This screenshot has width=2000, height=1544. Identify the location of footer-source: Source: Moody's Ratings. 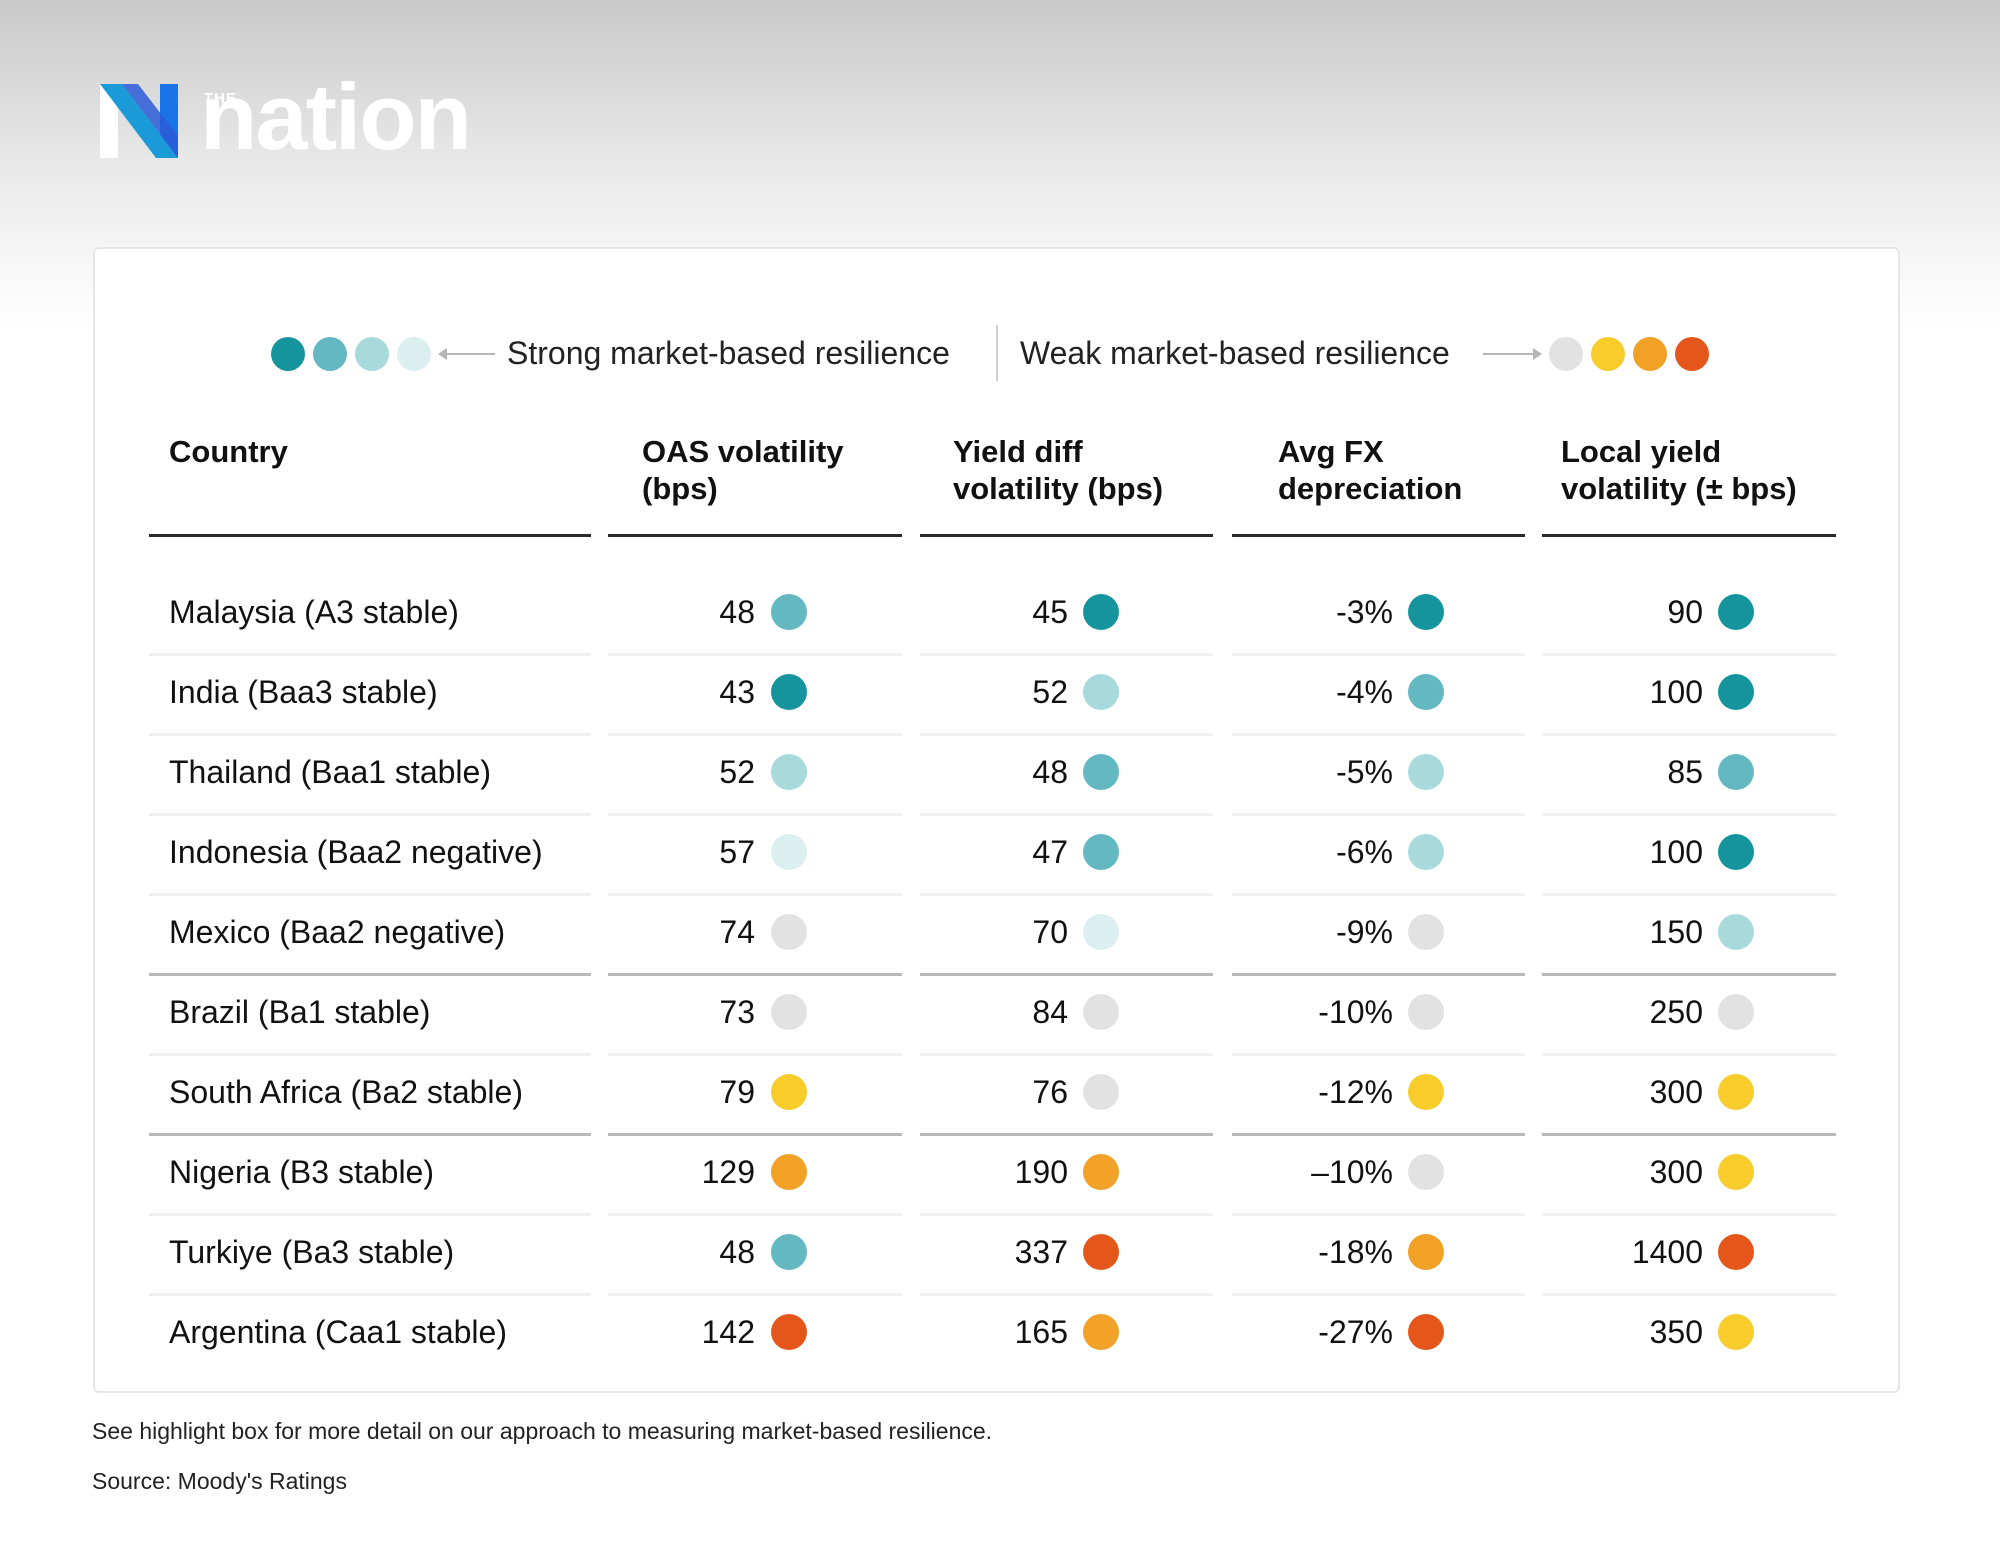
(219, 1481).